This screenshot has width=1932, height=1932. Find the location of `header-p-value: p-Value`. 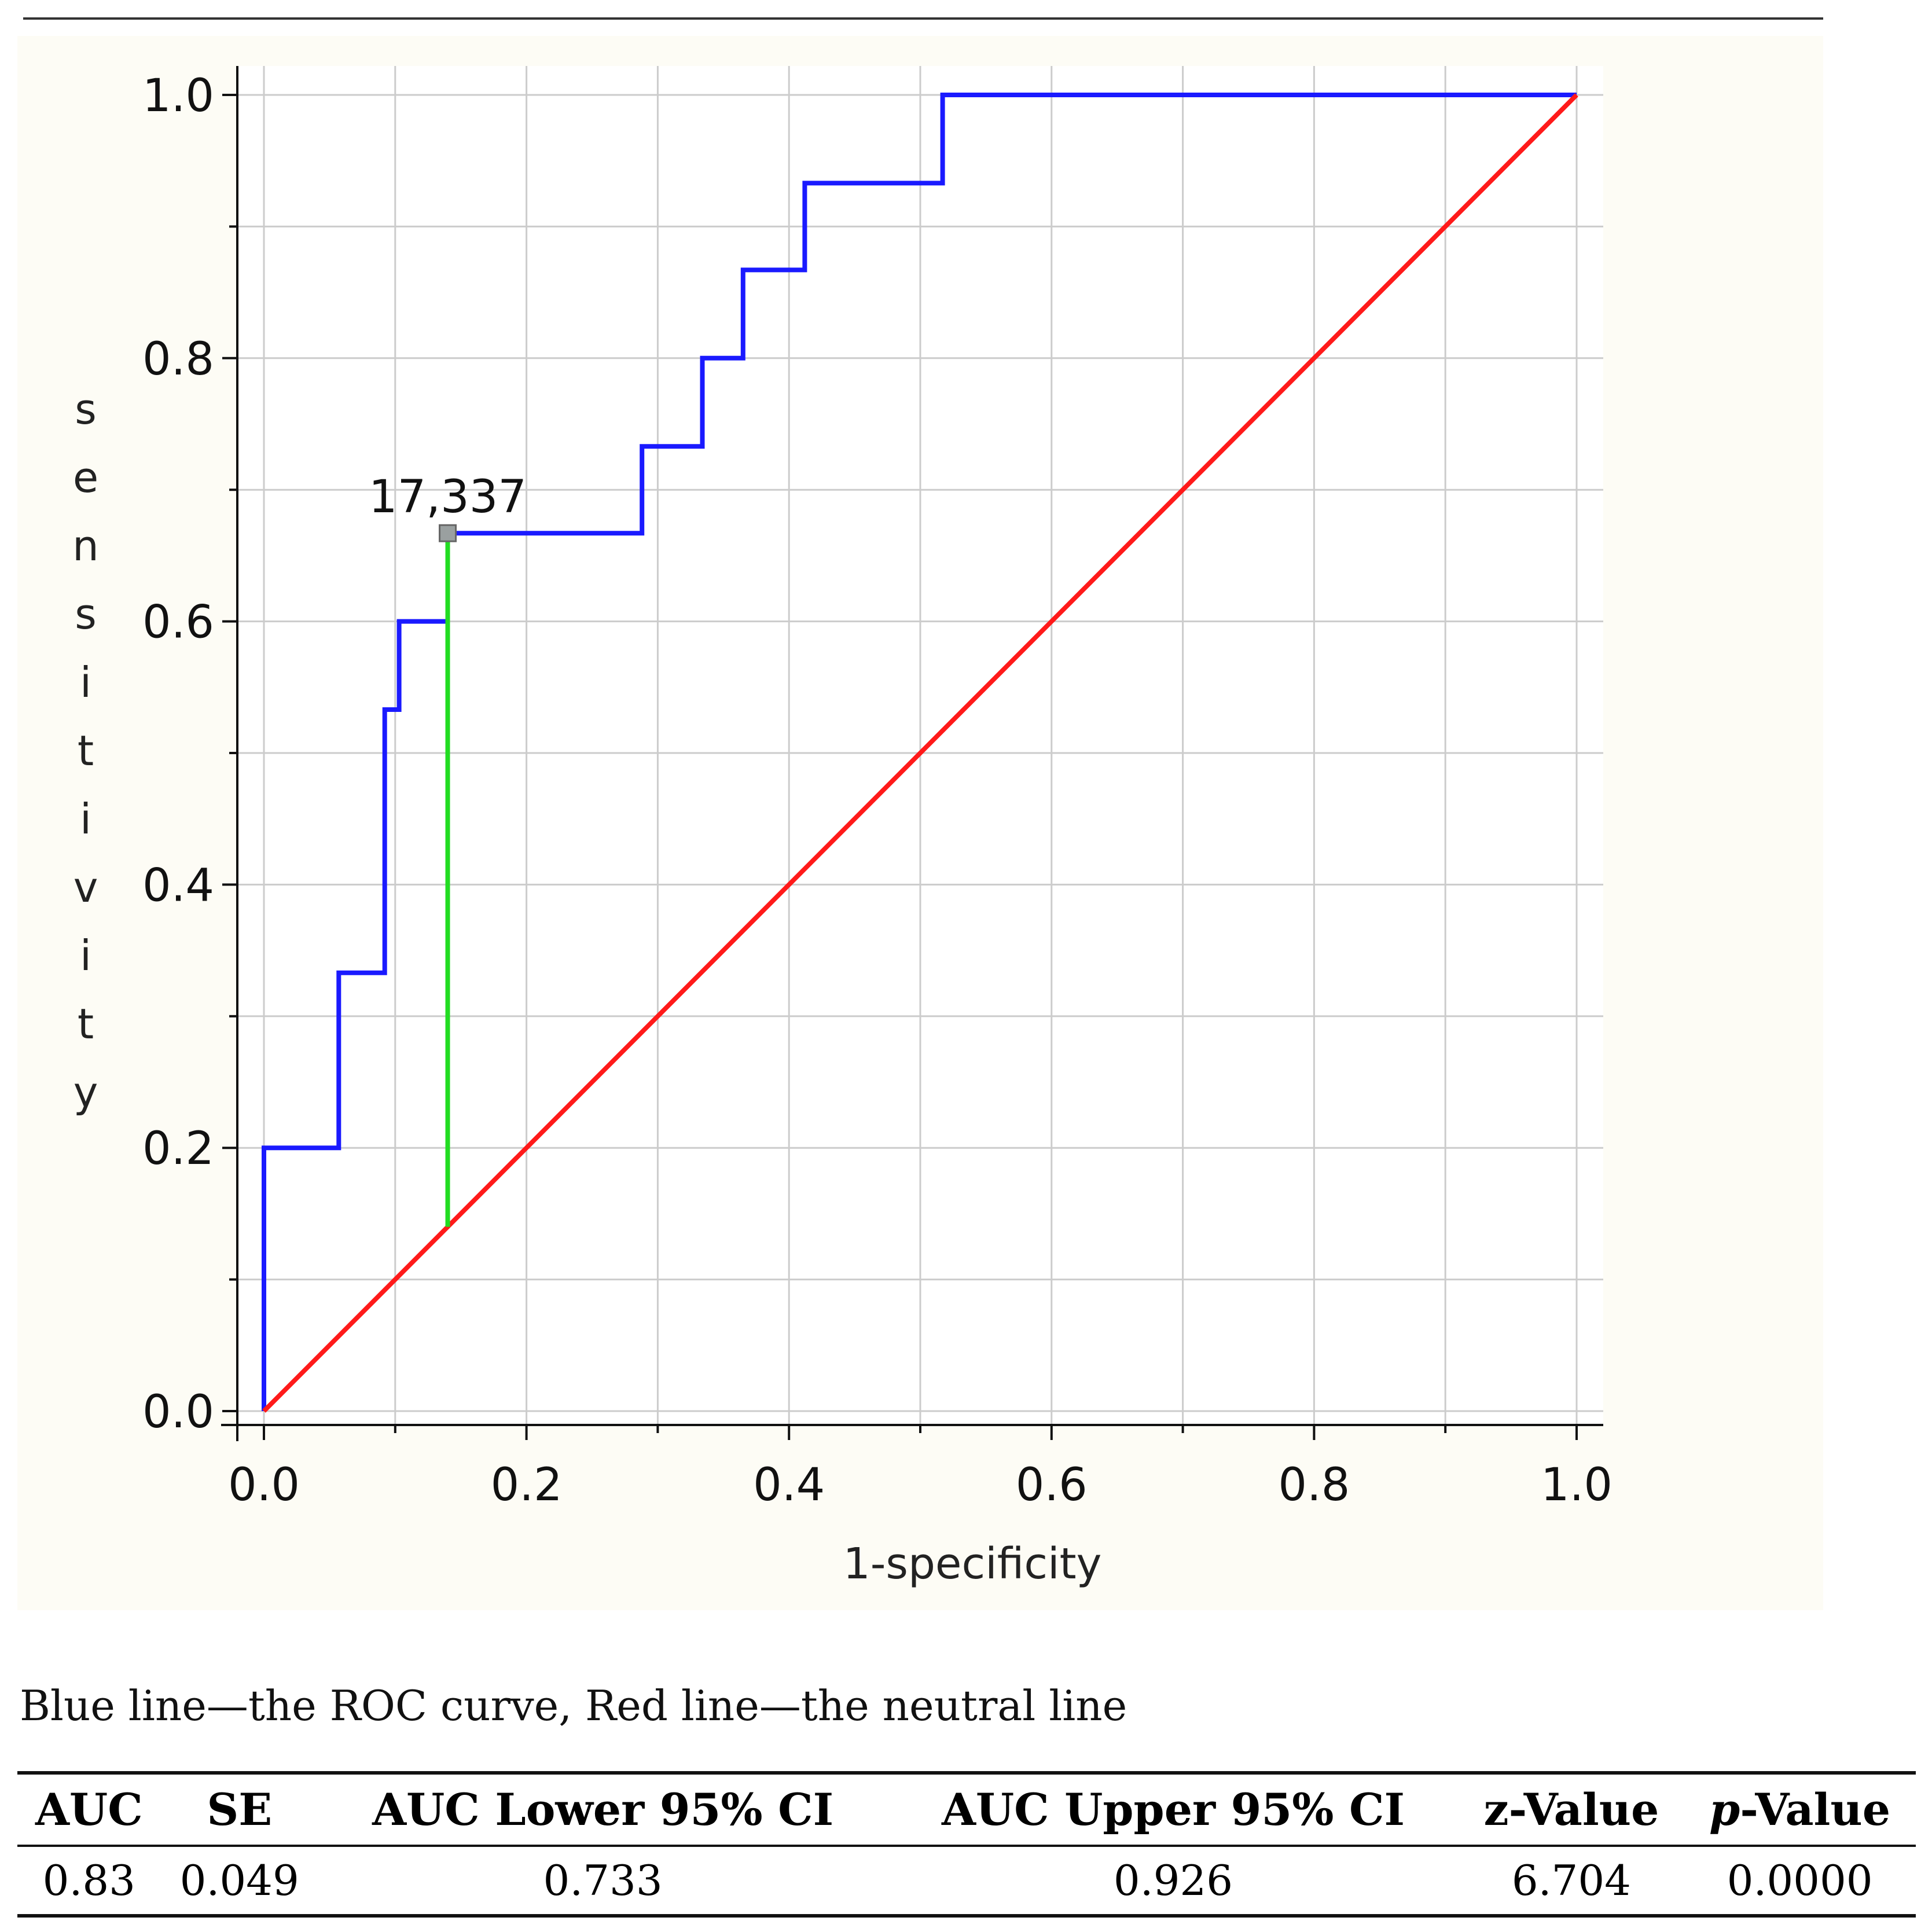

header-p-value: p-Value is located at coordinates (1800, 1809).